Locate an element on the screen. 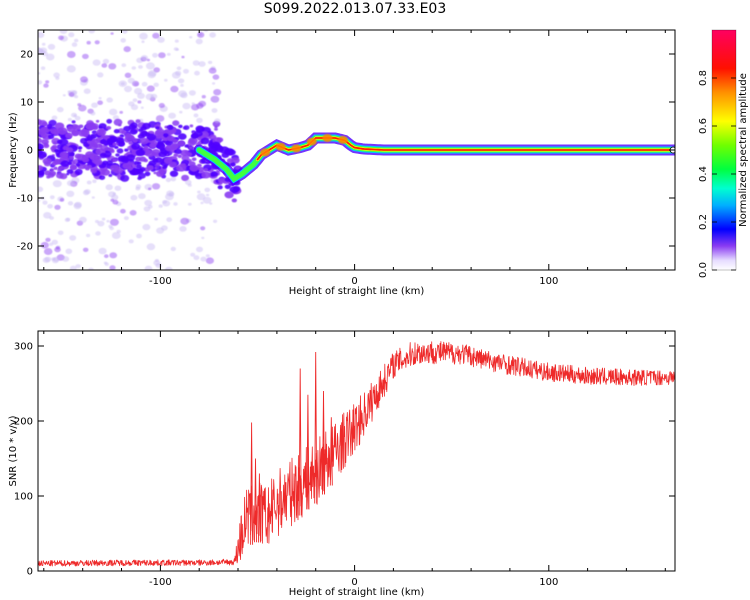  spectrogram-xtick-label: -100 is located at coordinates (160, 281).